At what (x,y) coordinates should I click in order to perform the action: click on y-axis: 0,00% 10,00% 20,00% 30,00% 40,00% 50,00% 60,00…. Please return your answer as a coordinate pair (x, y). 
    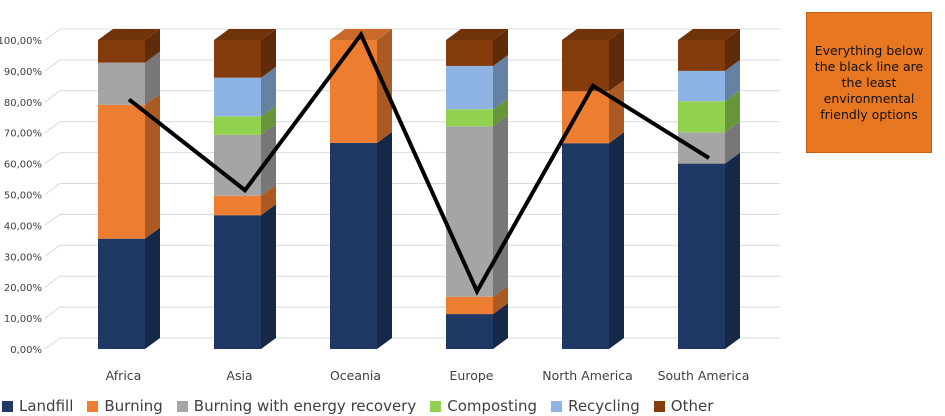
    Looking at the image, I should click on (21, 196).